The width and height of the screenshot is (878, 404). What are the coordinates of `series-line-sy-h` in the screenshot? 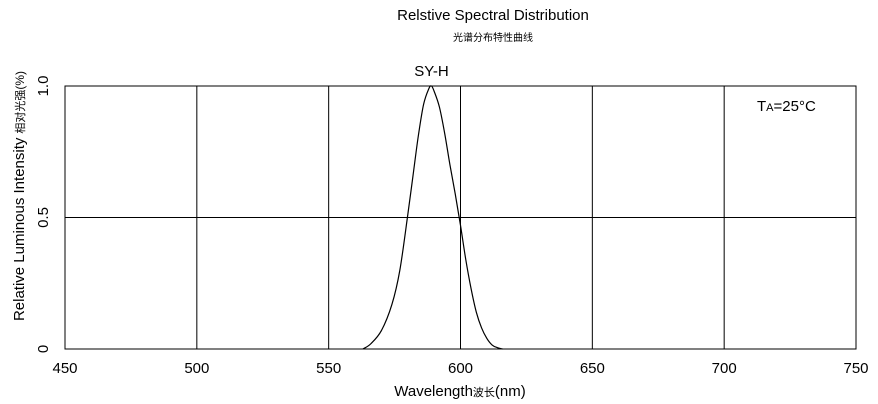 It's located at (432, 217).